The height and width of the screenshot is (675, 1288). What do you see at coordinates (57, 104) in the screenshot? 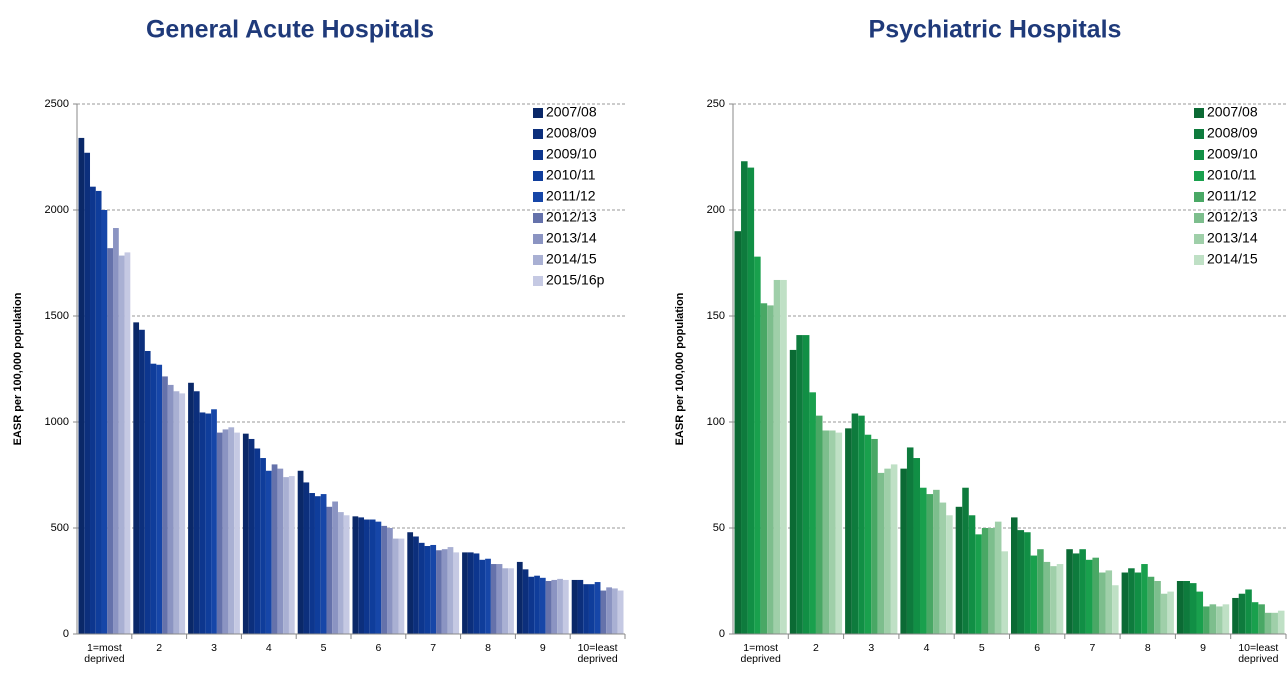
I see `y-tick-label: 2500` at bounding box center [57, 104].